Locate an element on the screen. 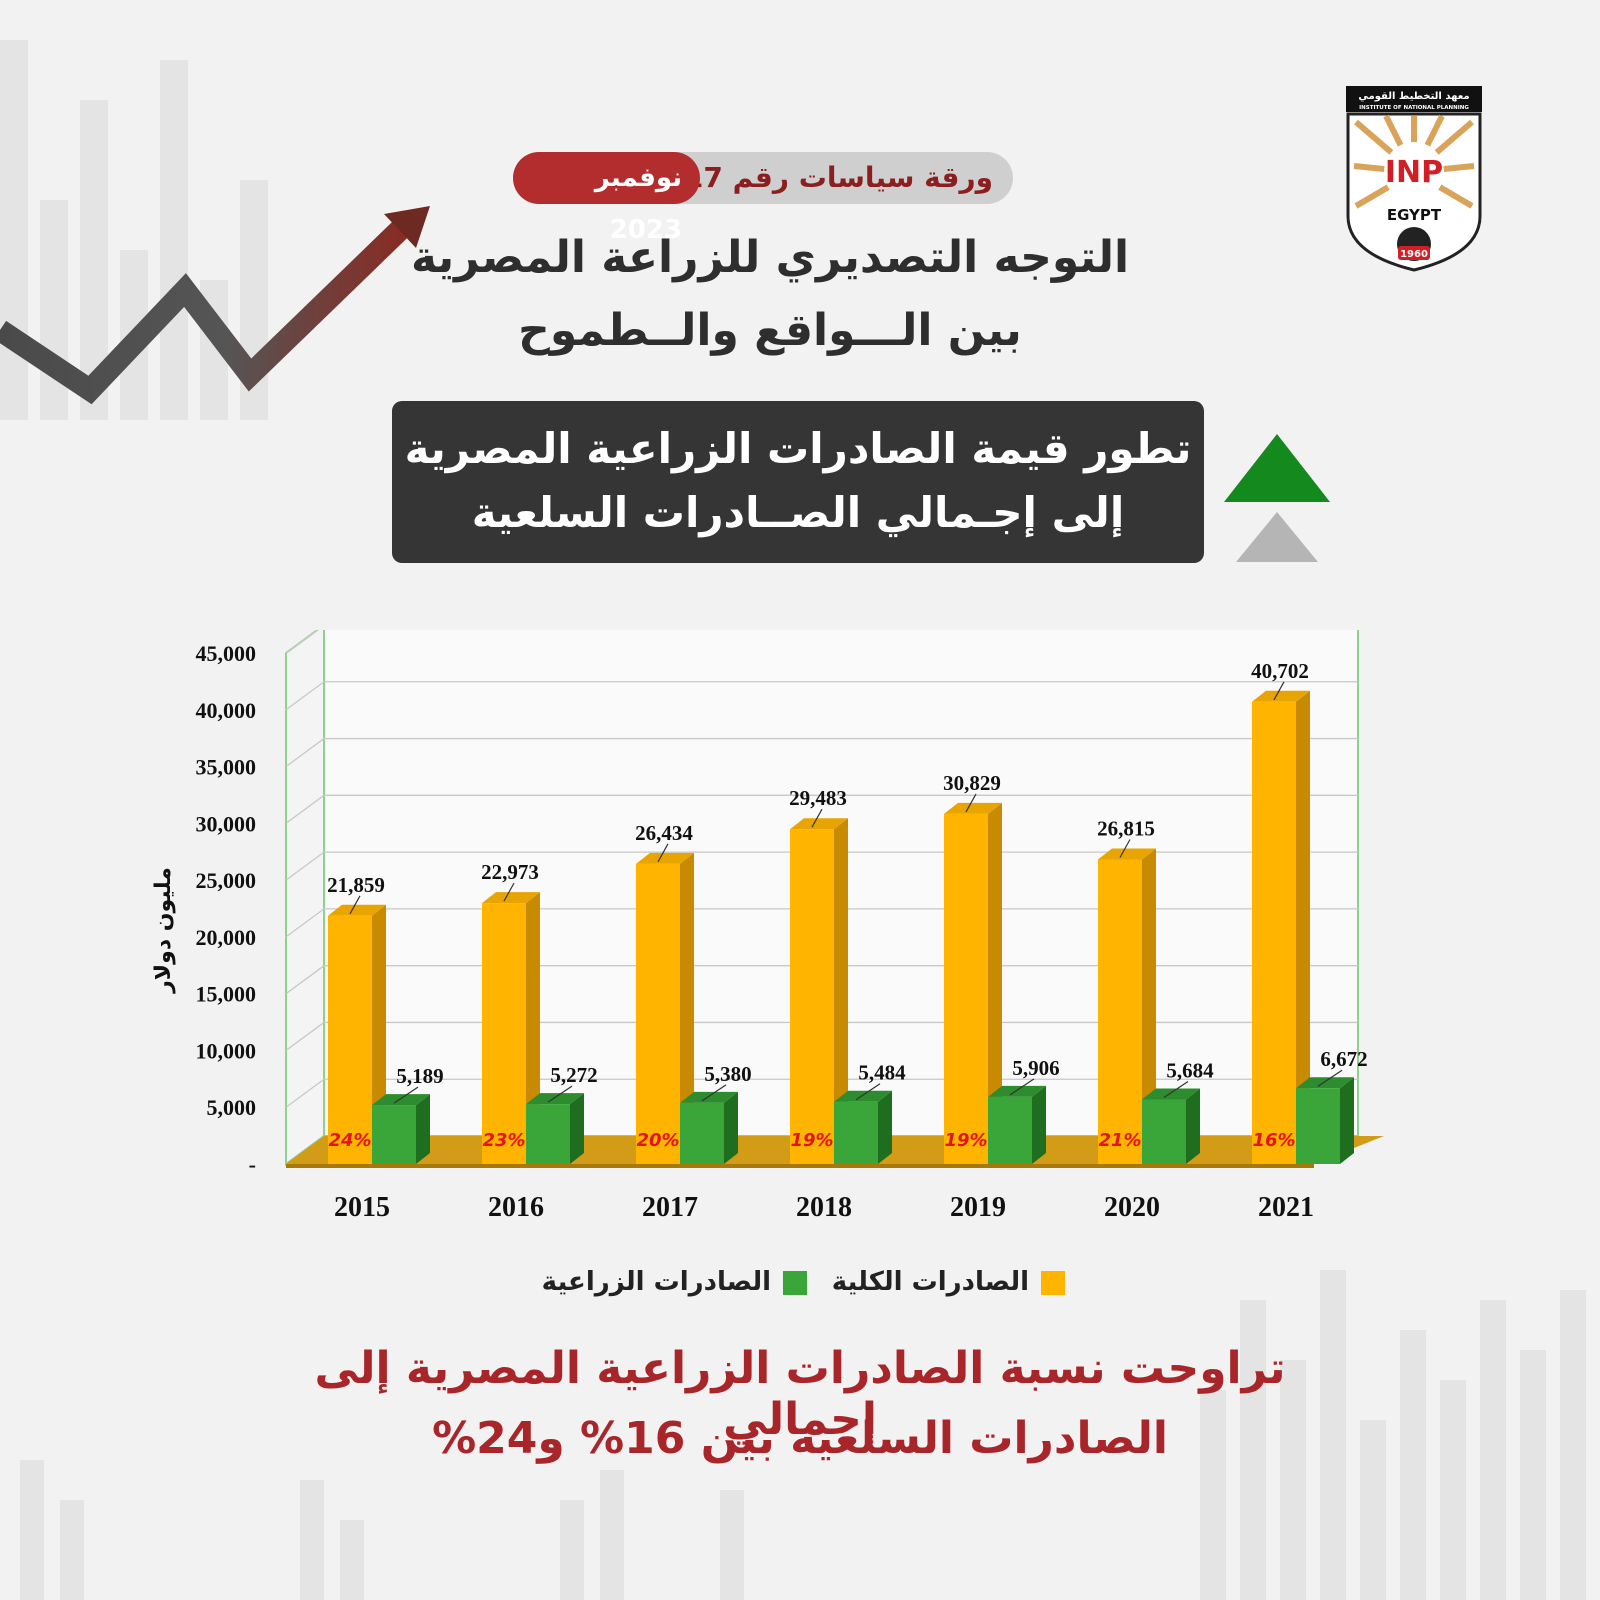  data-label-agri: 6,672 is located at coordinates (1343, 1059).